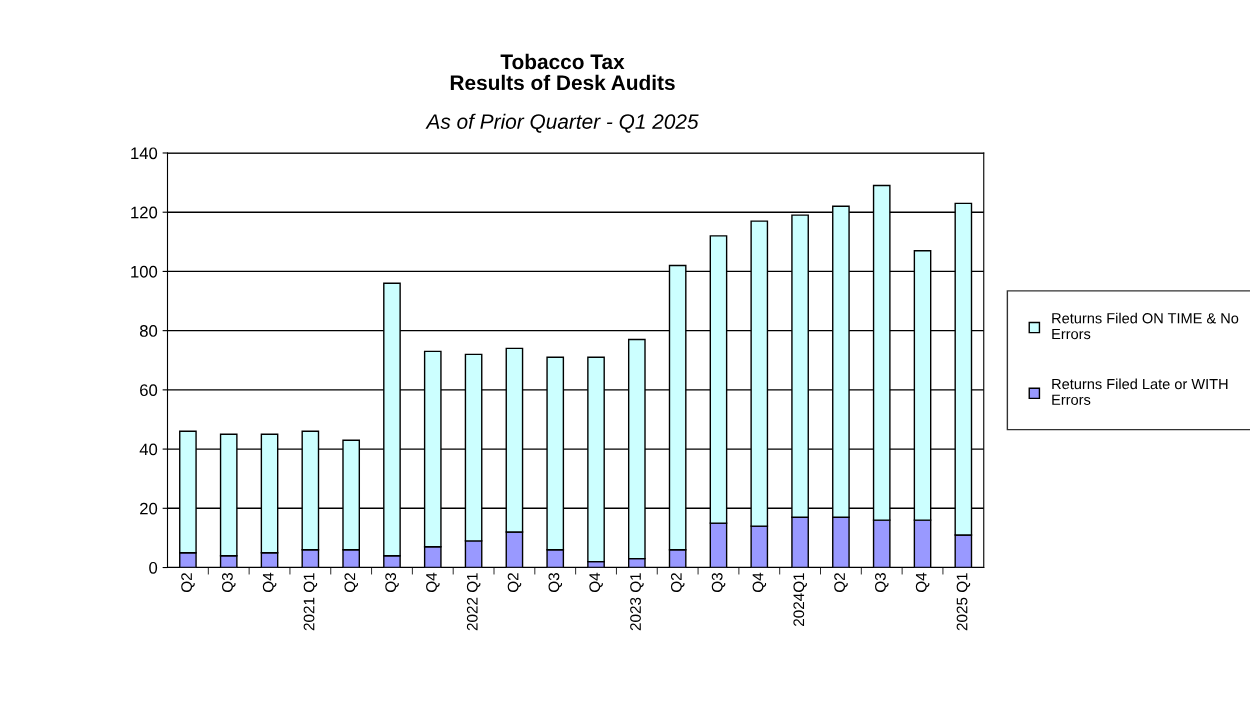  Describe the element at coordinates (144, 212) in the screenshot. I see `y-tick-label: 120` at that location.